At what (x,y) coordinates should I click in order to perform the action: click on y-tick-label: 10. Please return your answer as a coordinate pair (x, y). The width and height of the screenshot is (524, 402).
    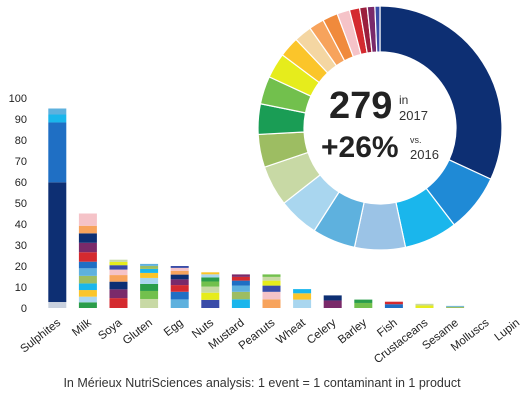
    Looking at the image, I should click on (21, 288).